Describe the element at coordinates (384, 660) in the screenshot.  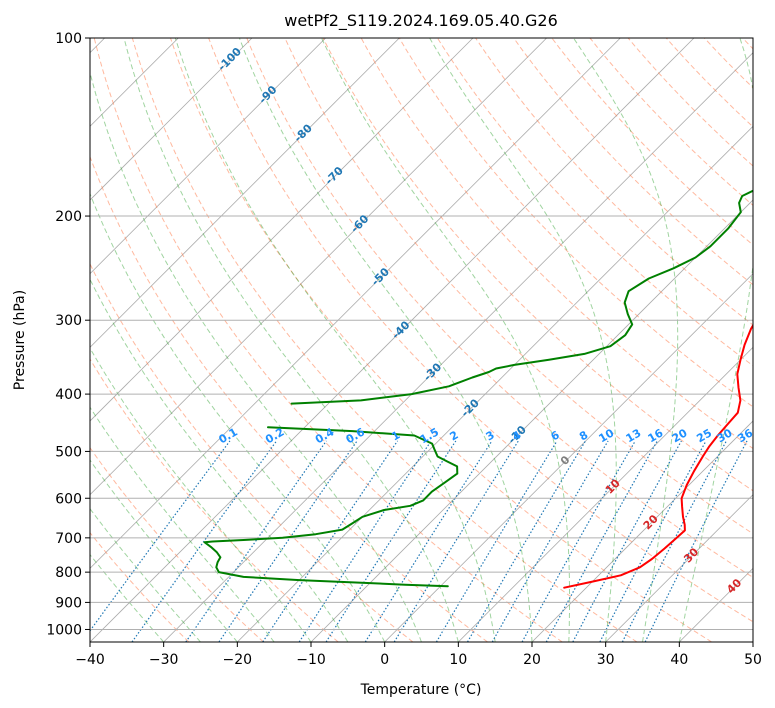
I see `x-tick-label: 0` at that location.